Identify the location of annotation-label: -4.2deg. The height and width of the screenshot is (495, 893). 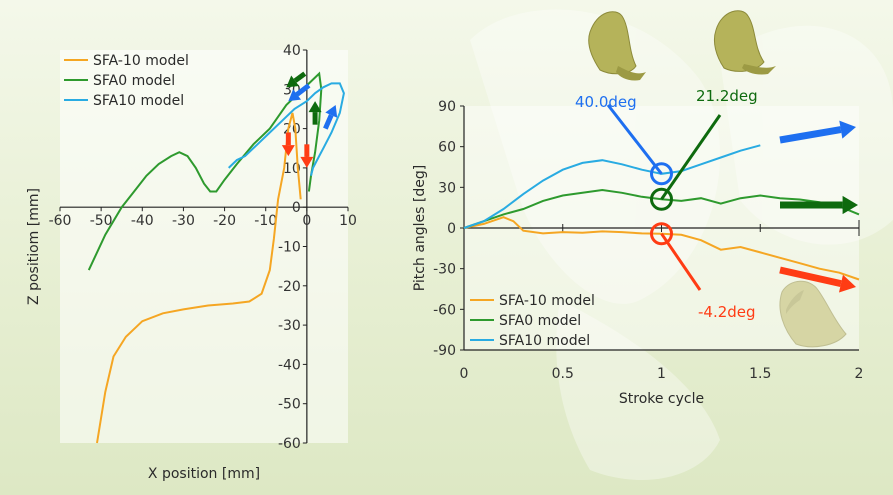
(727, 312).